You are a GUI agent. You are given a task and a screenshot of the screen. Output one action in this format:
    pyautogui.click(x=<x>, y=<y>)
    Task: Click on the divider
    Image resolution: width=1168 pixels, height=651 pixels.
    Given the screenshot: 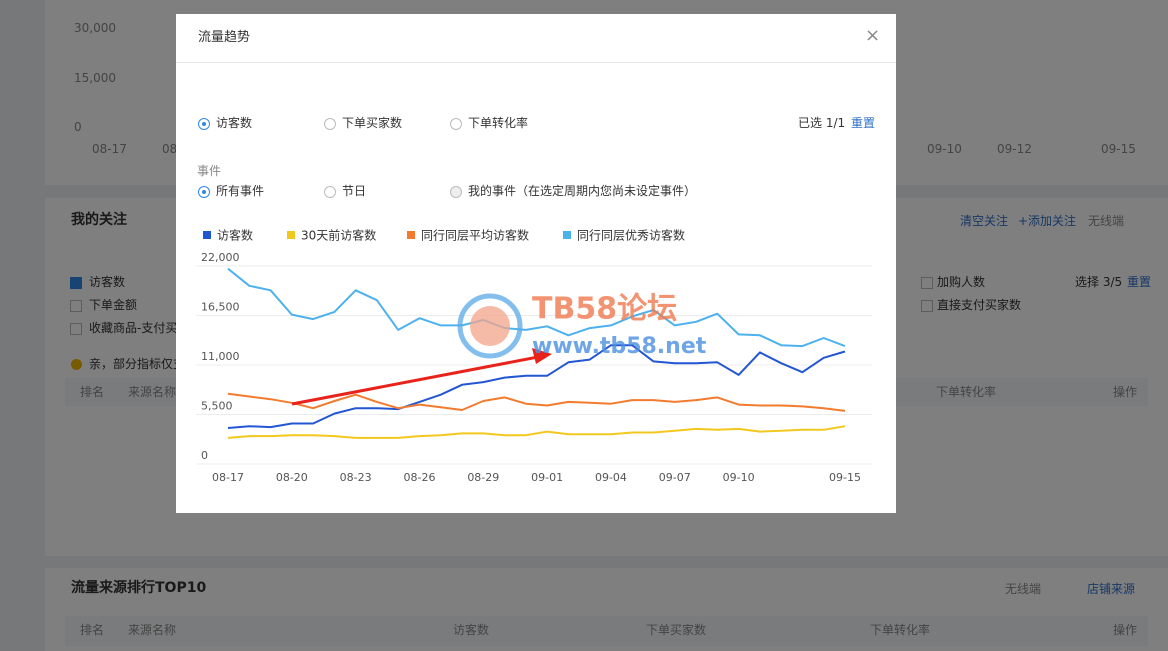 What is the action you would take?
    pyautogui.click(x=536, y=62)
    